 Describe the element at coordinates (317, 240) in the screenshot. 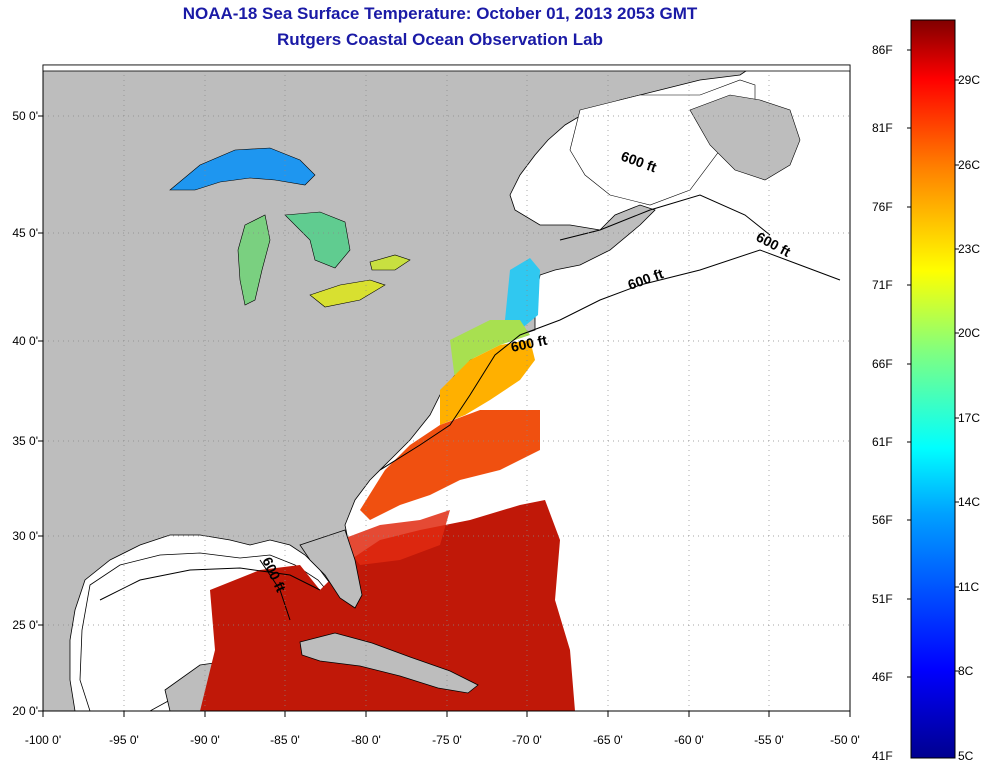

I see `lake-huron` at that location.